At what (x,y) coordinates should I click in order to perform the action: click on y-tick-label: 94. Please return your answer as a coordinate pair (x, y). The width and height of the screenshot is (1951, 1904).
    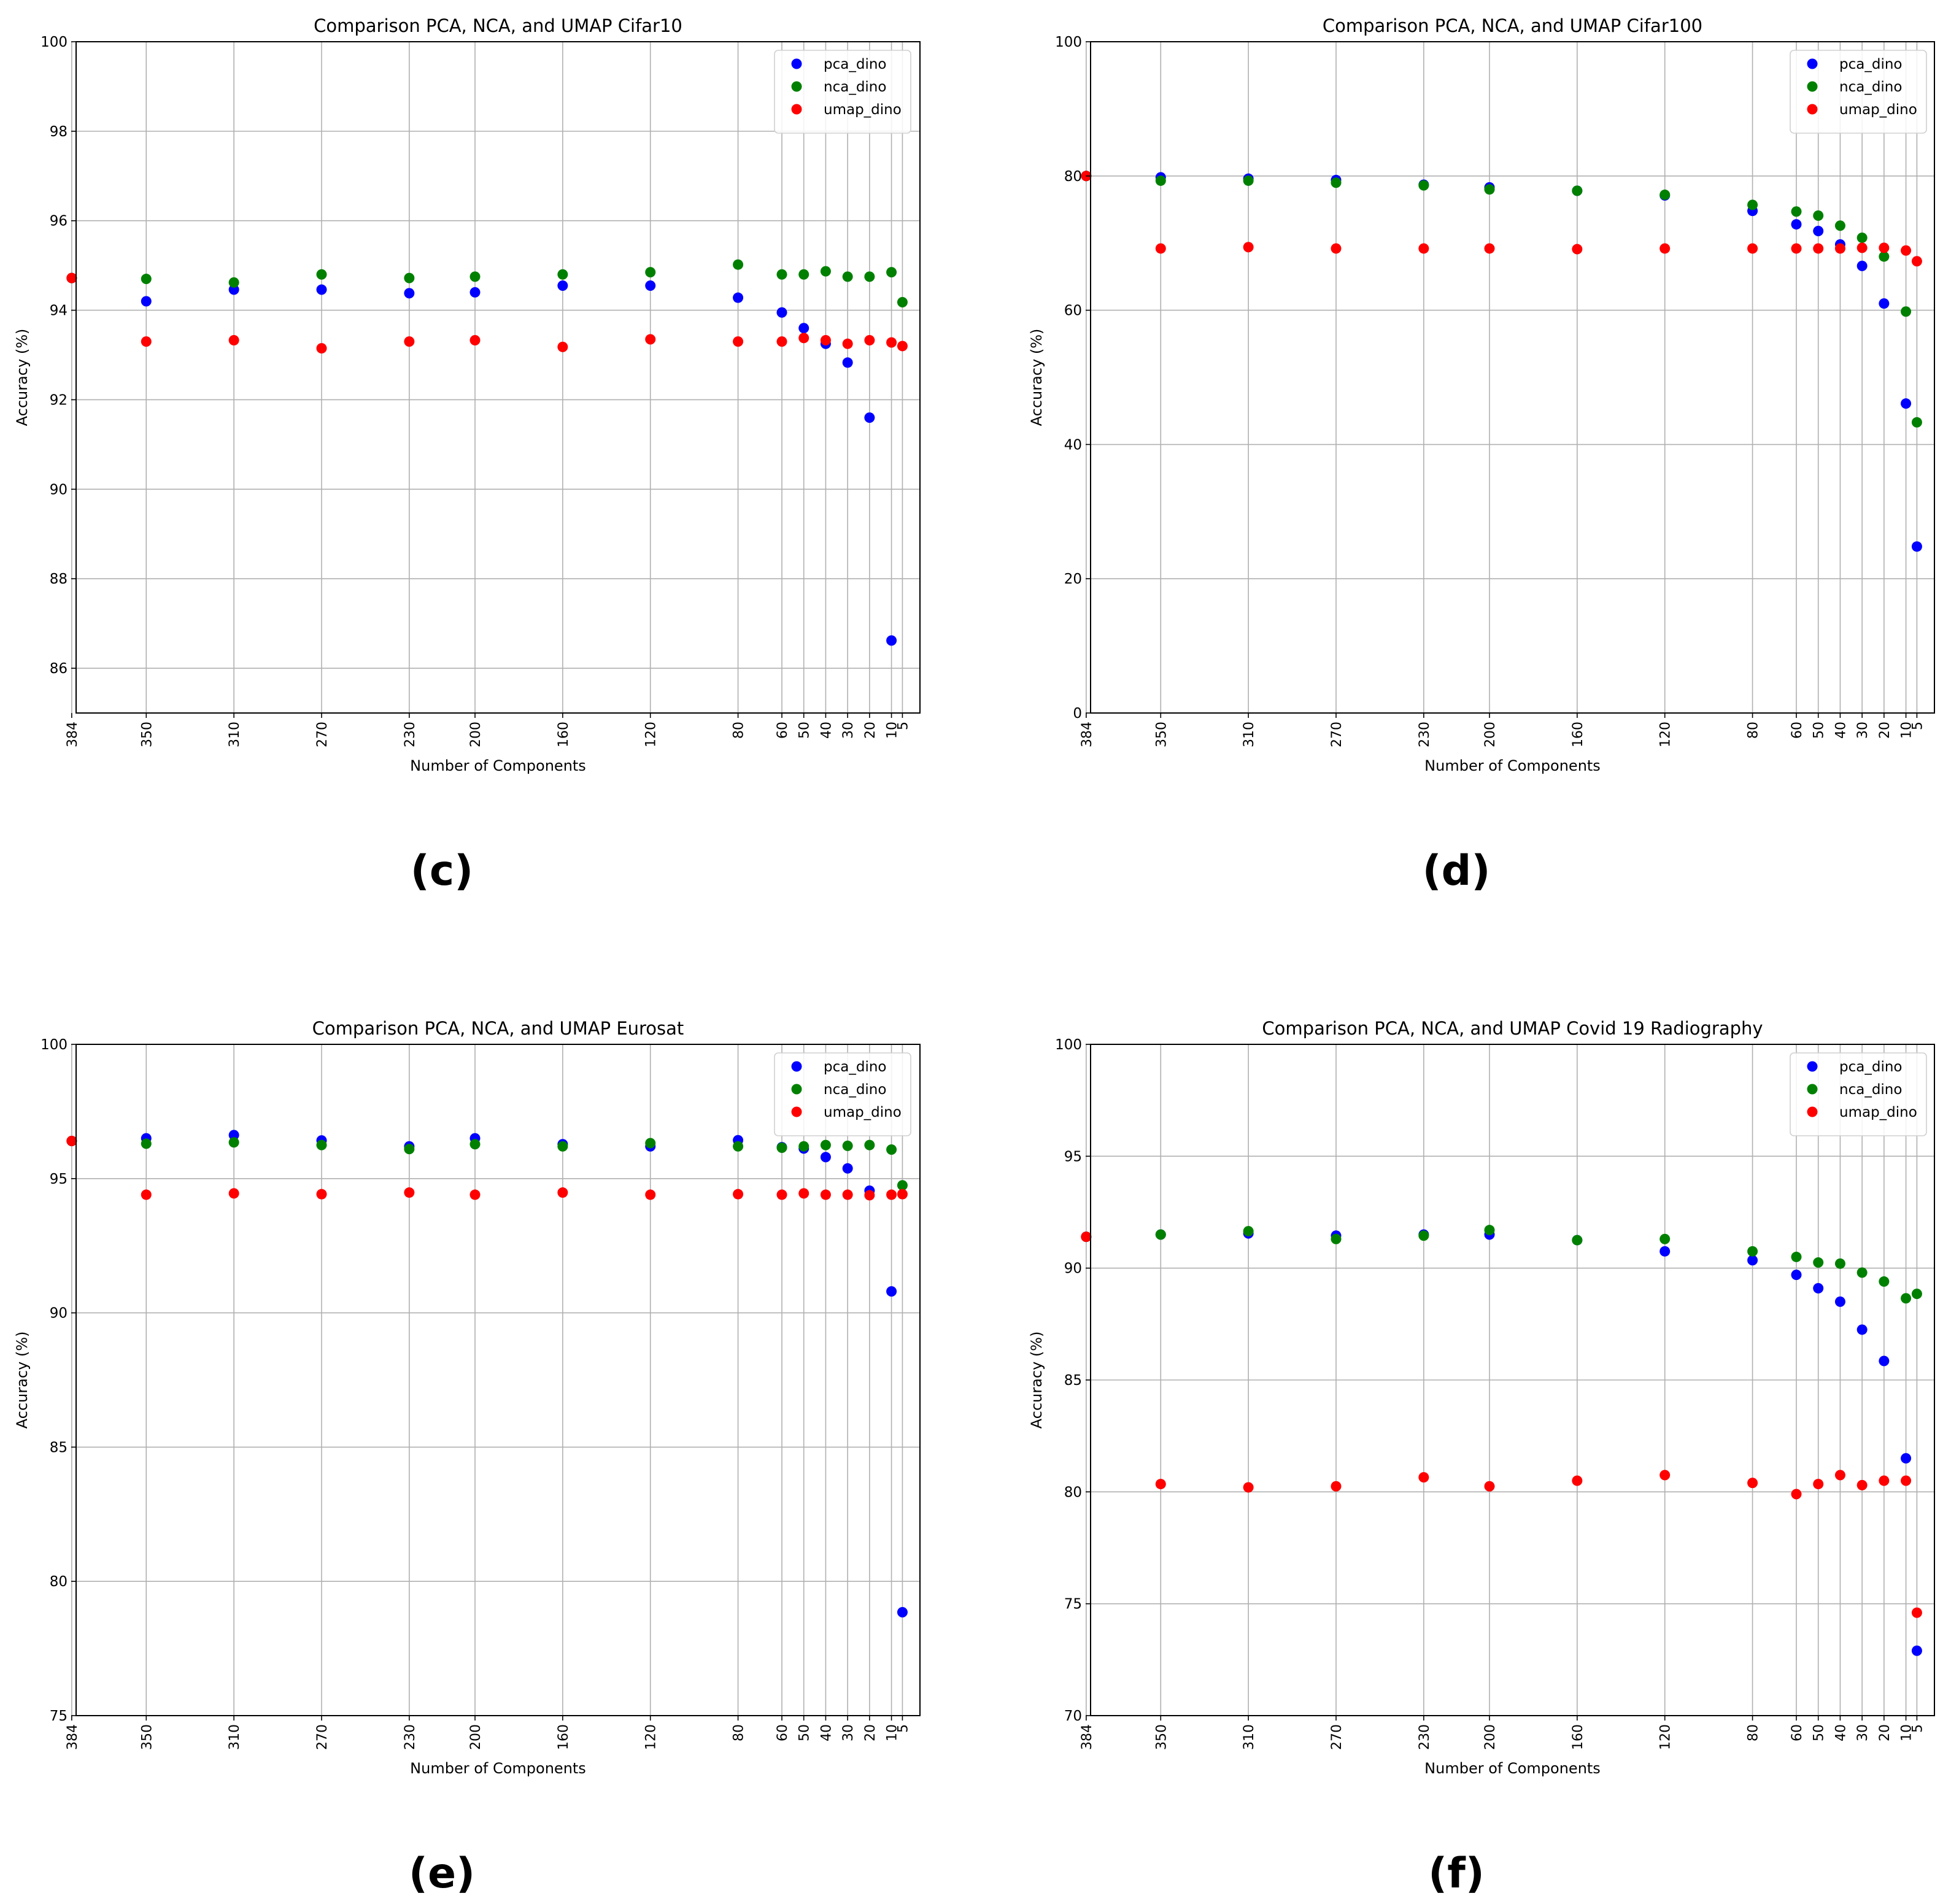
    Looking at the image, I should click on (59, 311).